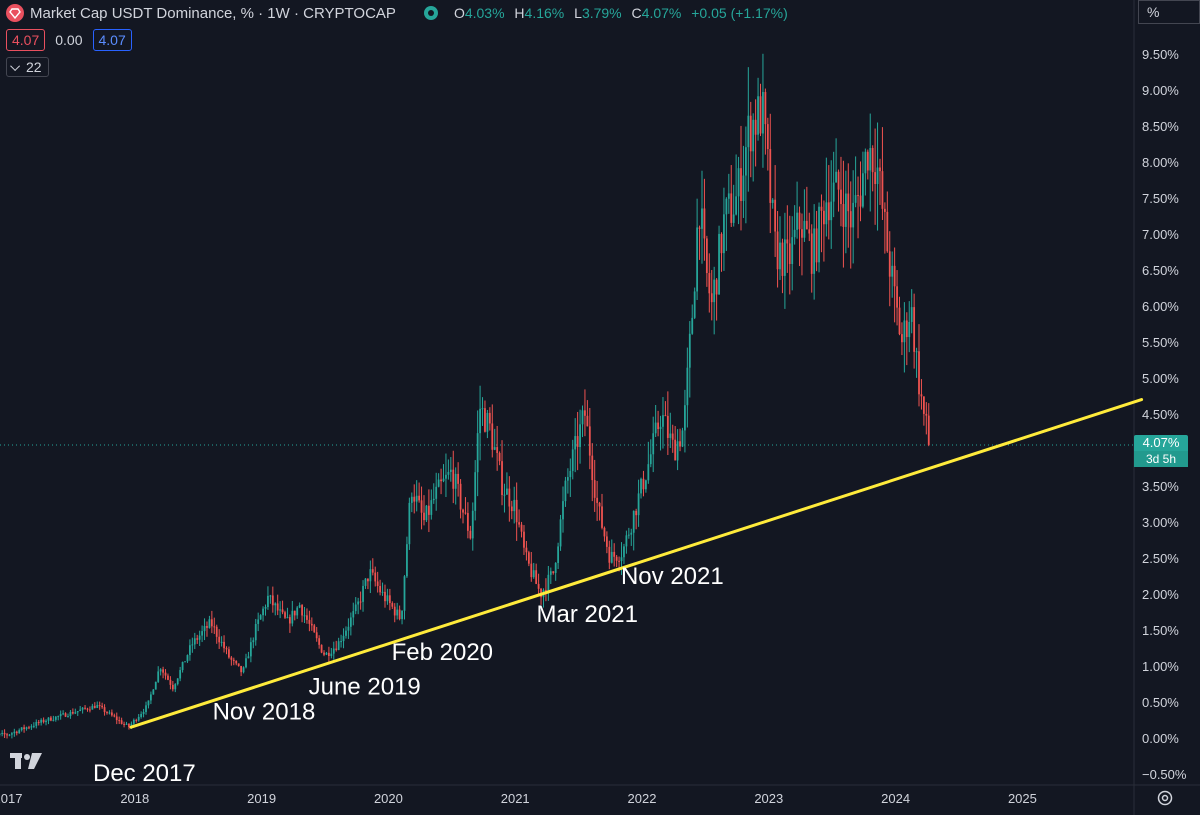 This screenshot has height=815, width=1200. I want to click on y-tick-label: 8.50%, so click(1160, 126).